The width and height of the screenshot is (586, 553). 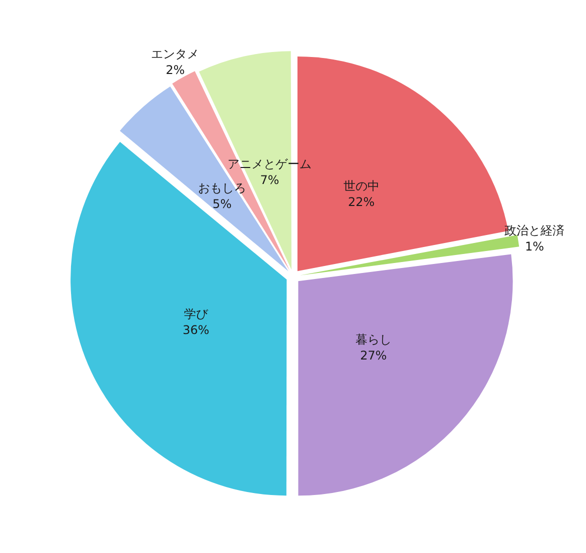 I want to click on slice-label: 世の中, so click(x=361, y=185).